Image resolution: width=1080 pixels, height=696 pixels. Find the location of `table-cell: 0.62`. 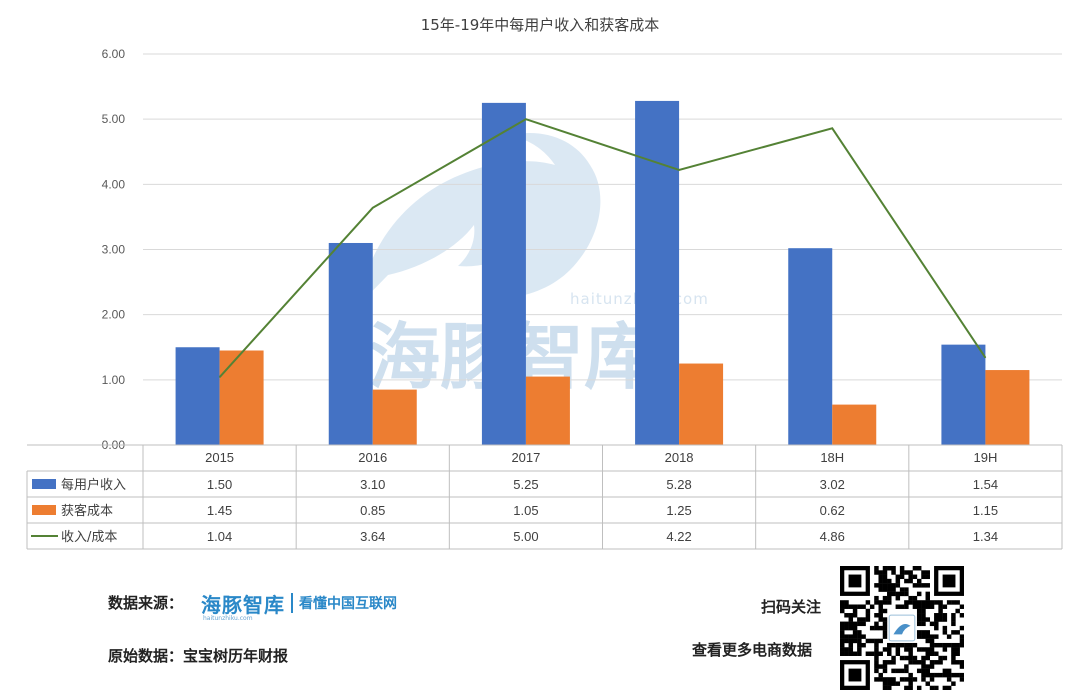

table-cell: 0.62 is located at coordinates (832, 510).